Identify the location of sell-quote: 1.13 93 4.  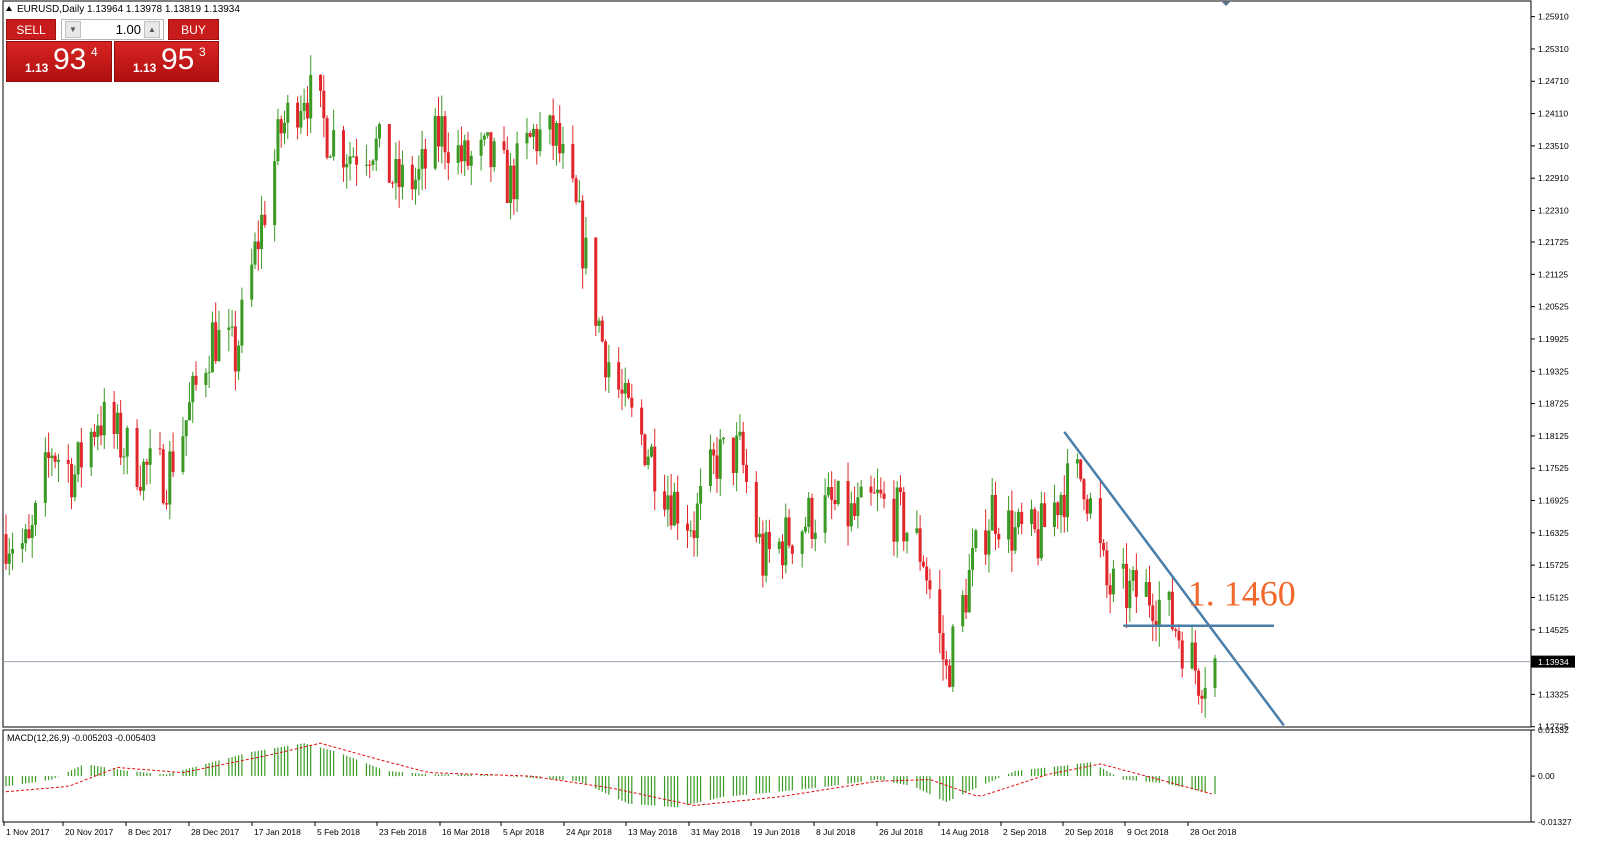
(59, 61).